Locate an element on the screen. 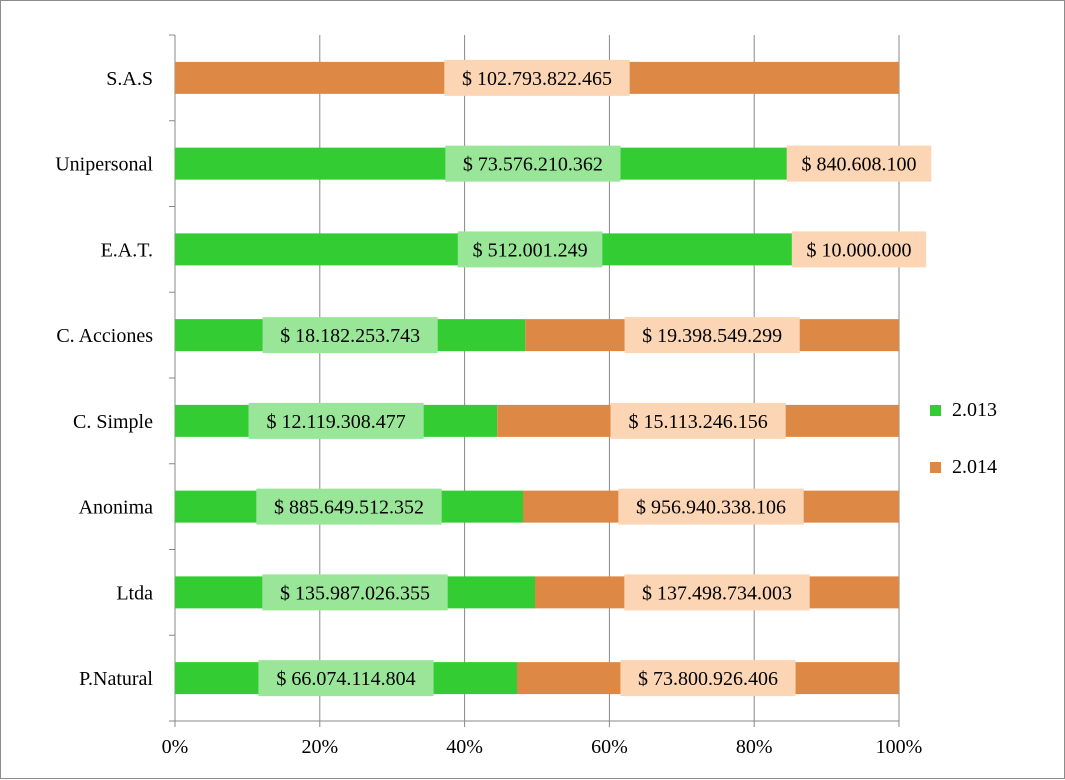 The height and width of the screenshot is (780, 1065). x-tick-label: 60% is located at coordinates (609, 747).